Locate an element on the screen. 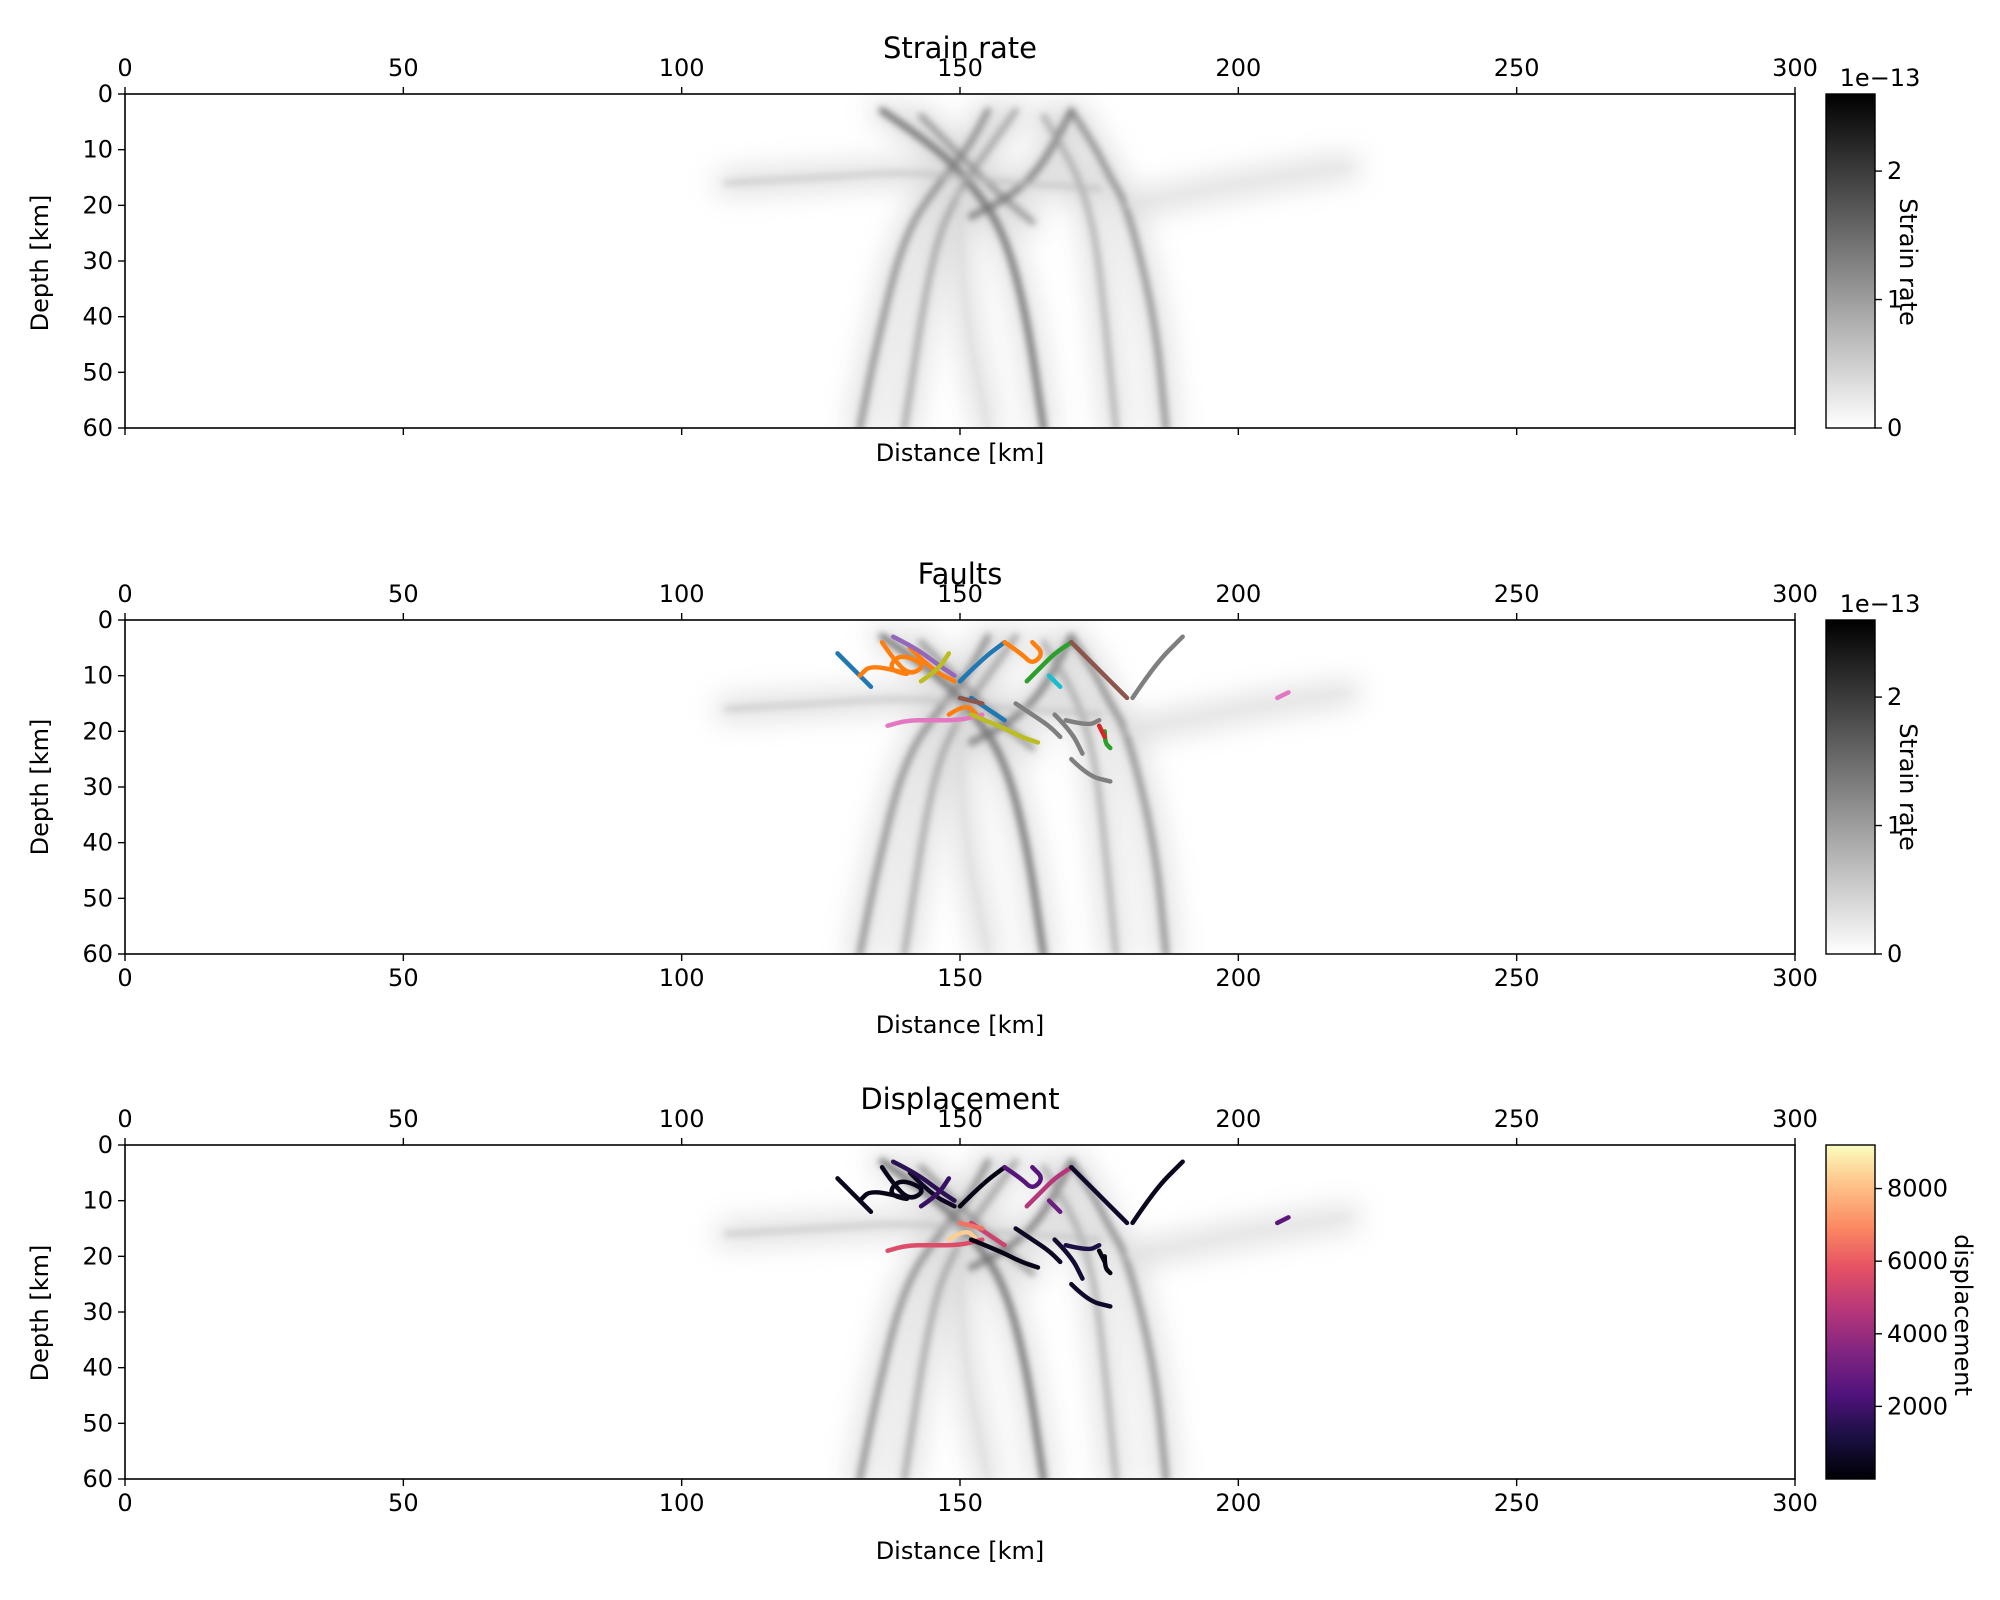  x-tick-label: 50 is located at coordinates (403, 1503).